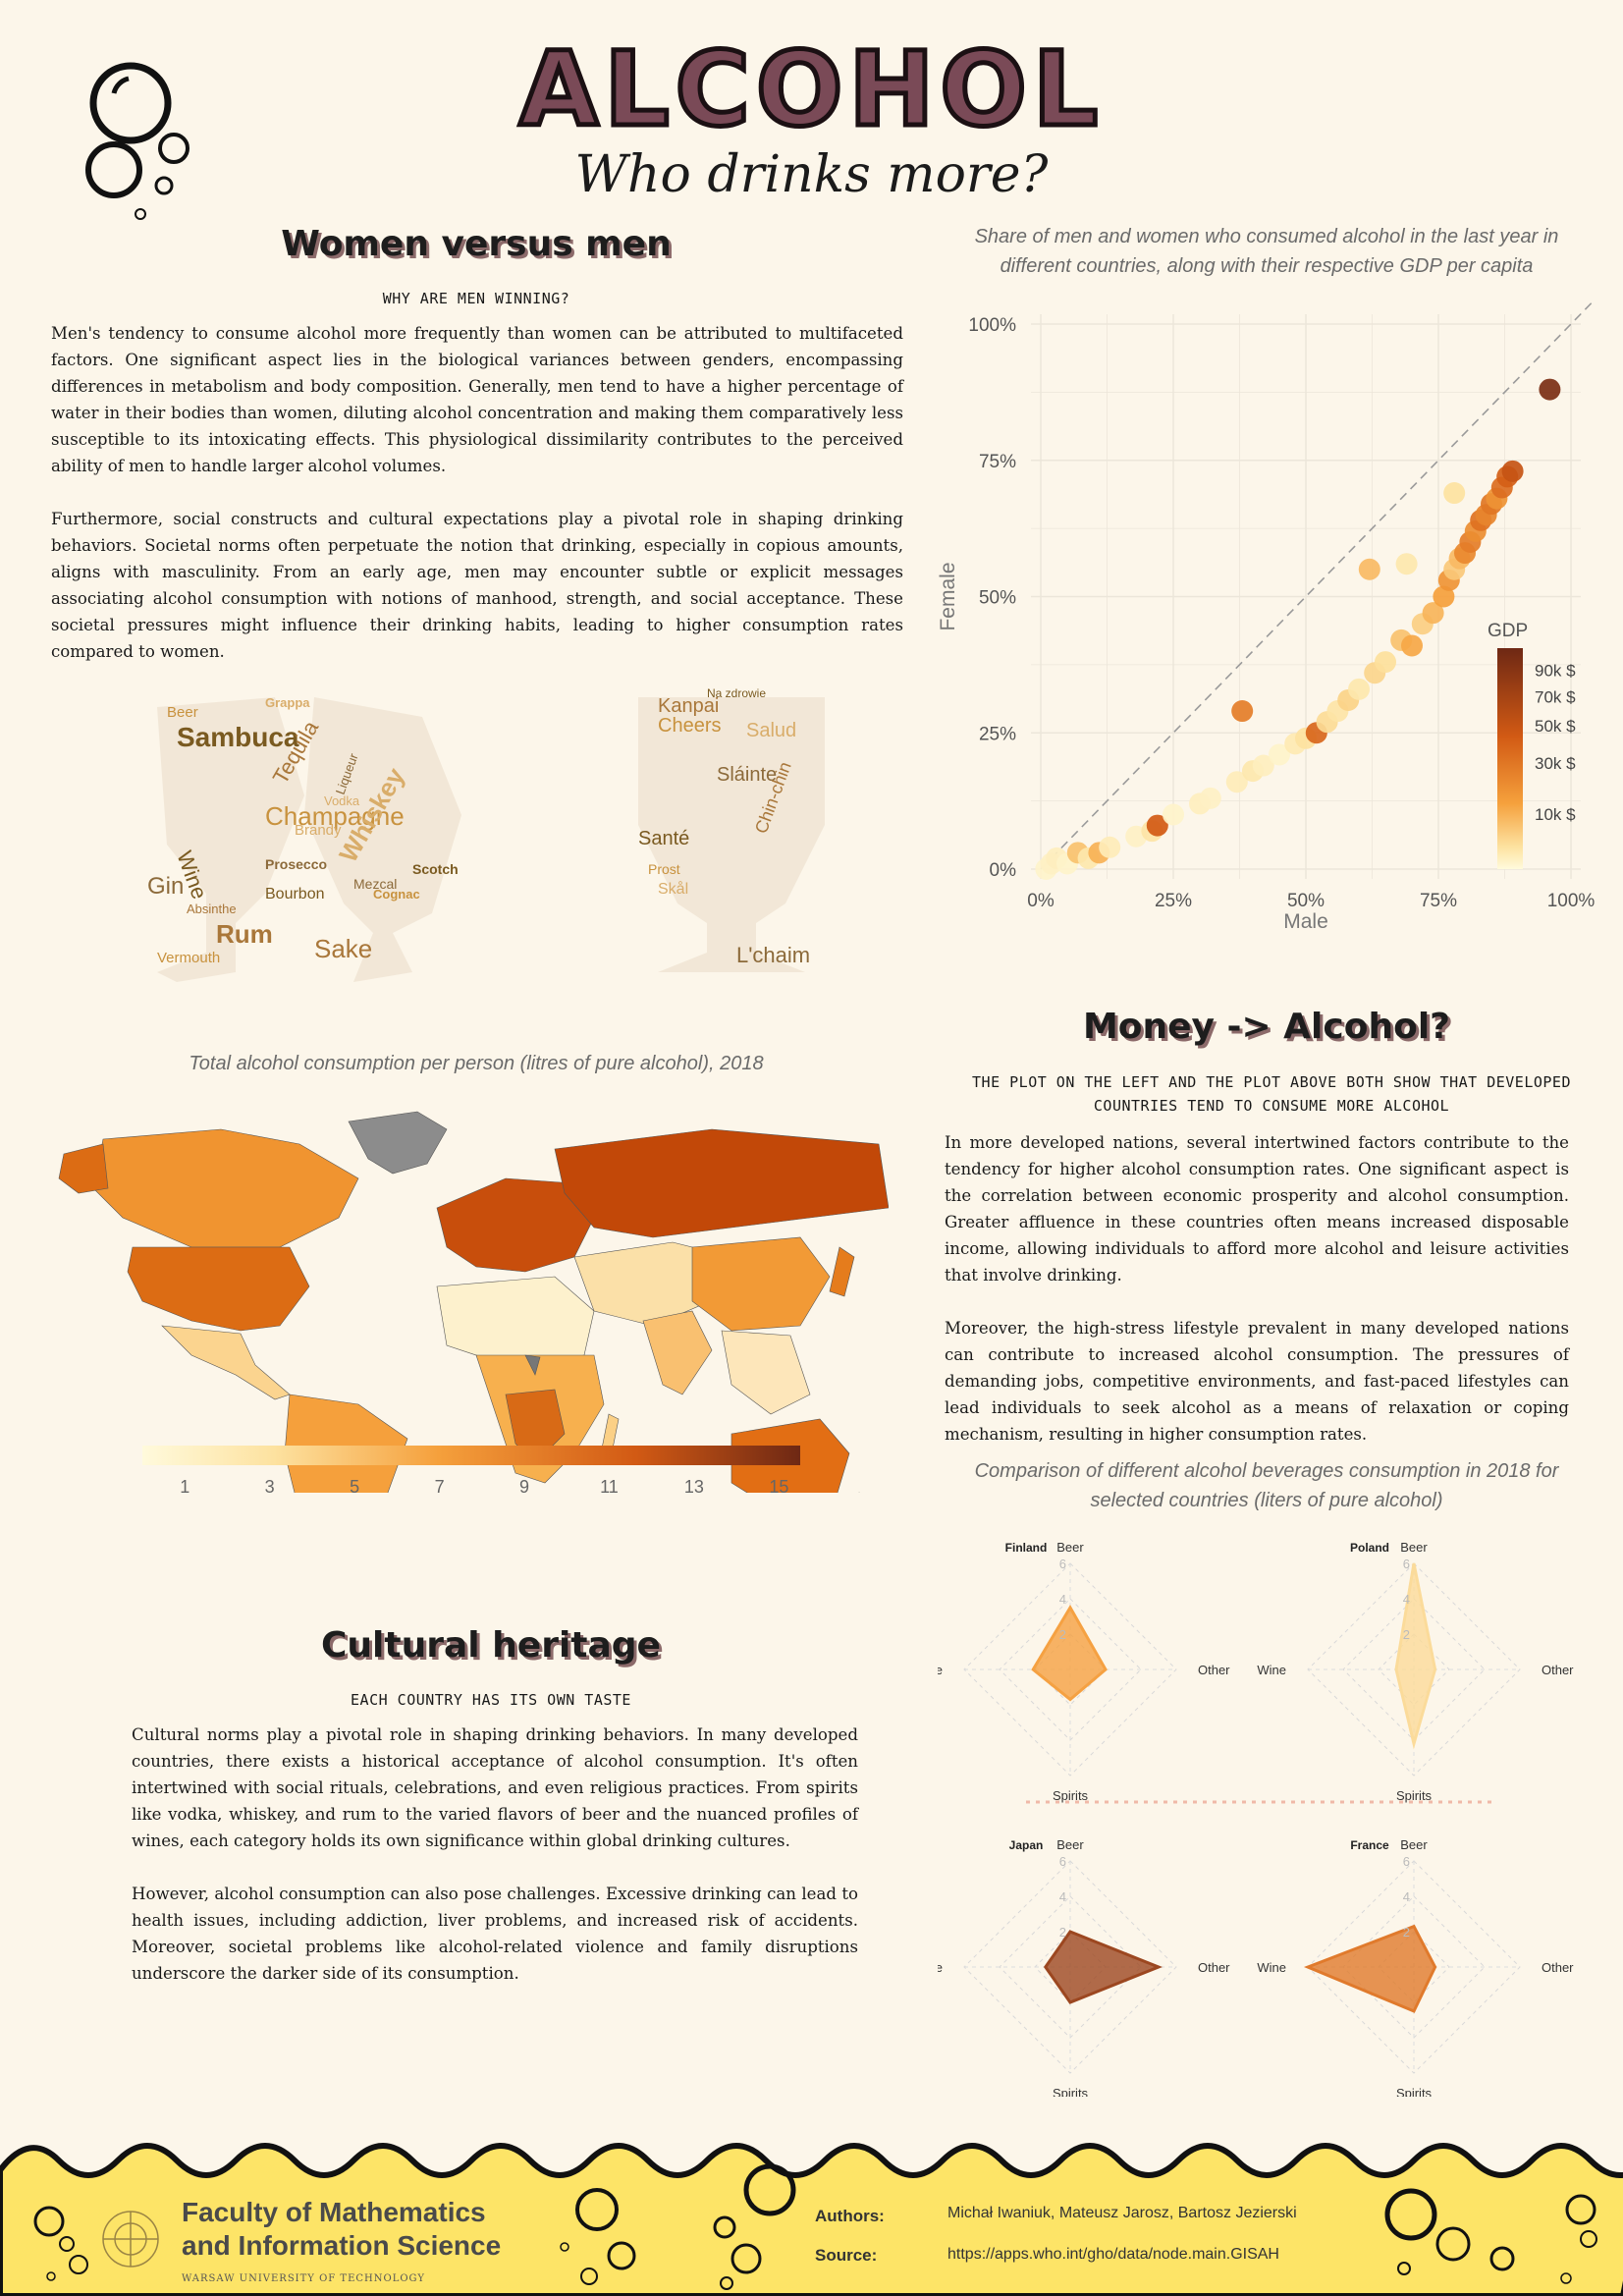 This screenshot has height=2296, width=1623. Describe the element at coordinates (296, 864) in the screenshot. I see `word-cloud-word: Prosecco` at that location.